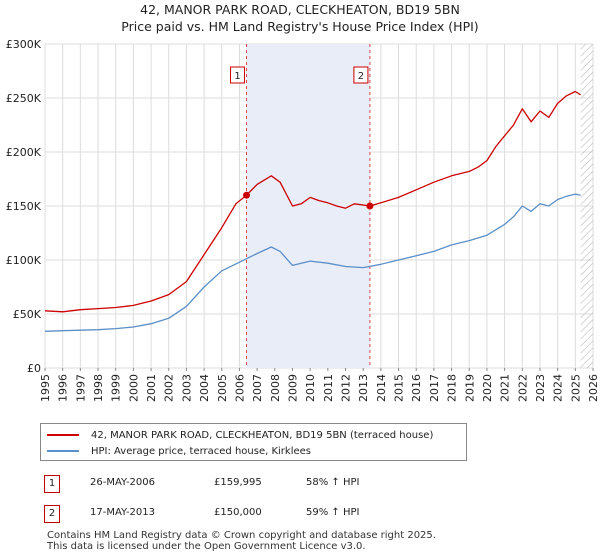 Image resolution: width=600 pixels, height=560 pixels. I want to click on y-tick-label: £250K, so click(24, 98).